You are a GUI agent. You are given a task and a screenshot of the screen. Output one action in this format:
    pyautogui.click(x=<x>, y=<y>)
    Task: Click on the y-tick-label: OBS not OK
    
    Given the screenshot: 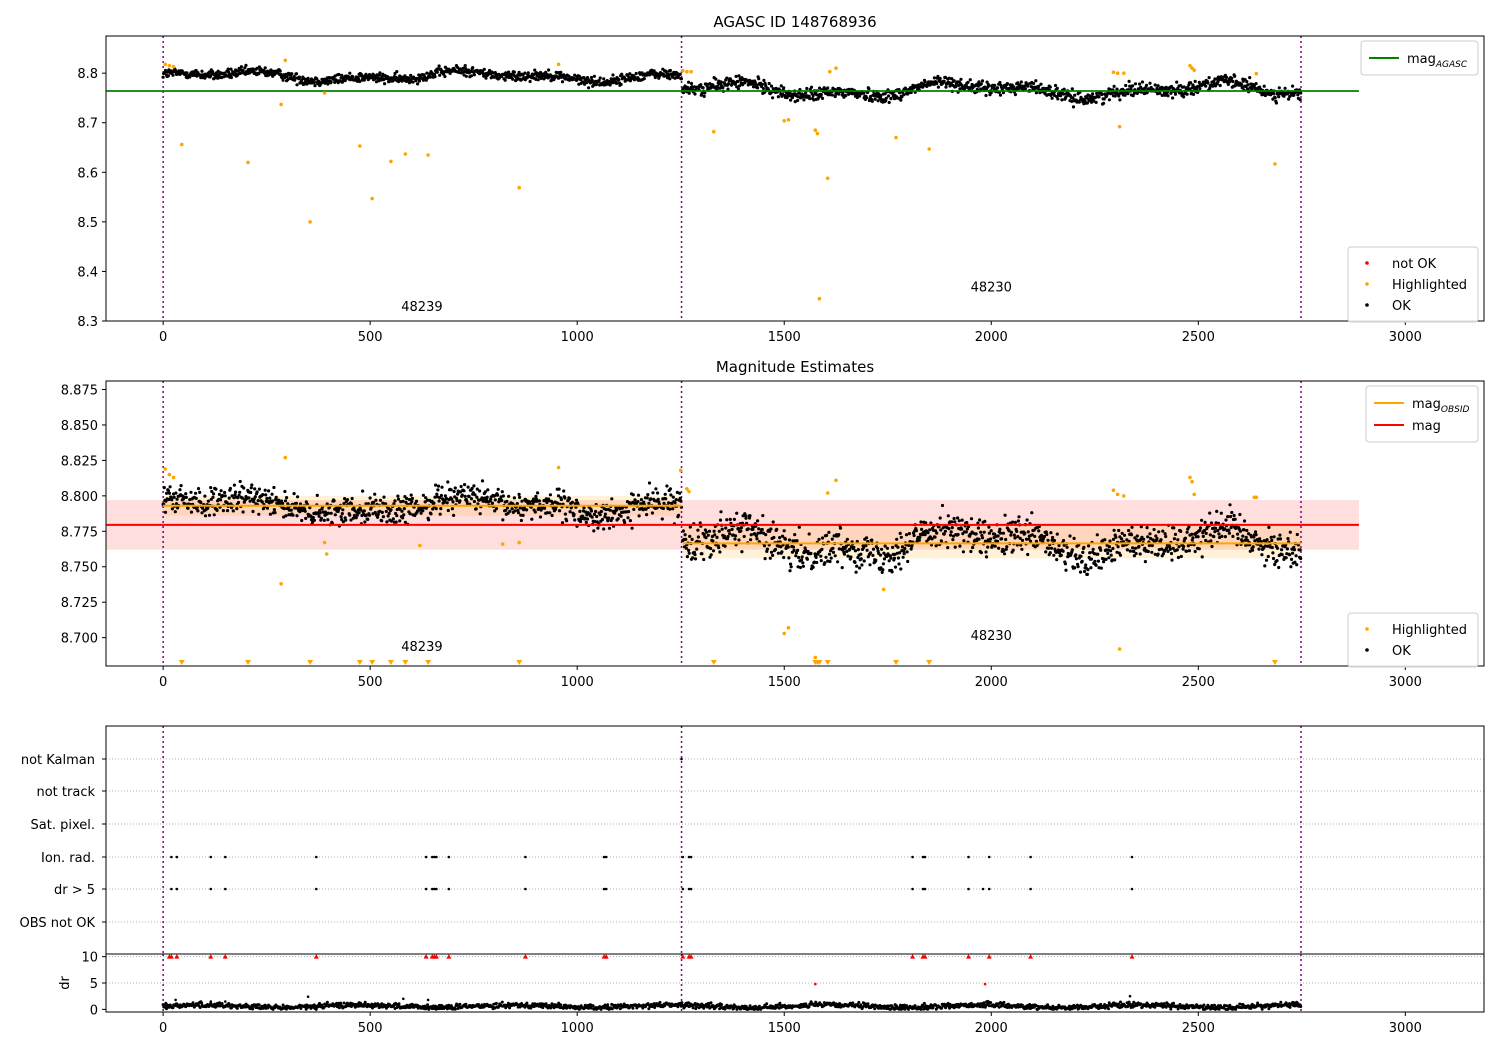 What is the action you would take?
    pyautogui.click(x=58, y=923)
    